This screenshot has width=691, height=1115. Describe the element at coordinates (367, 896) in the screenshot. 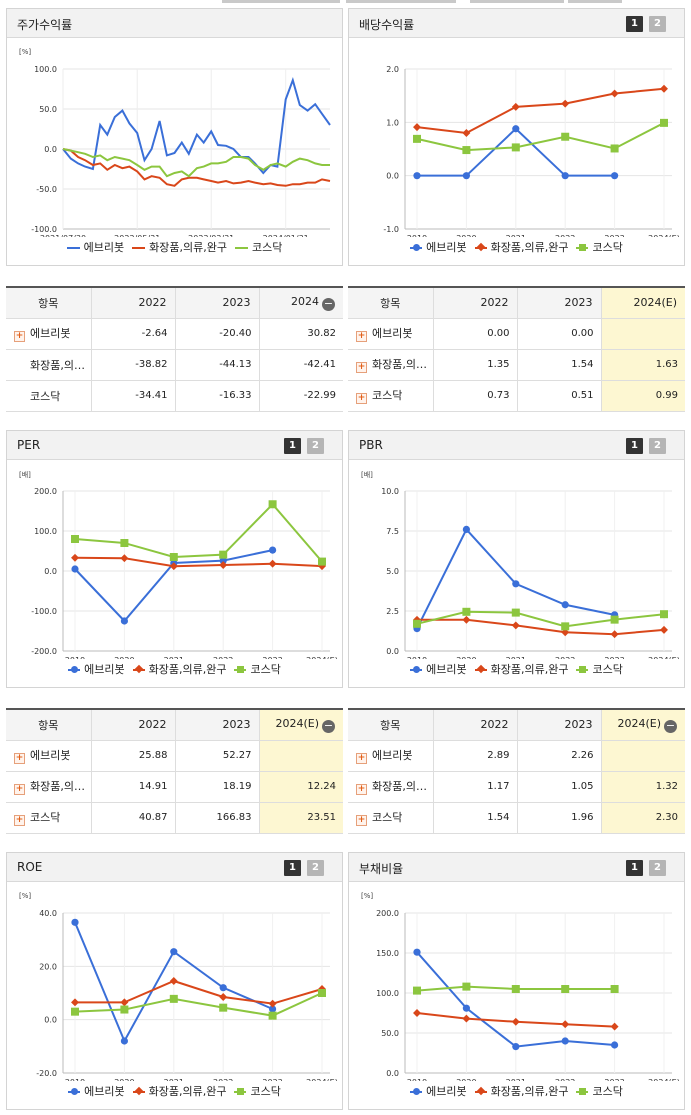

I see `unit-label: [%]` at that location.